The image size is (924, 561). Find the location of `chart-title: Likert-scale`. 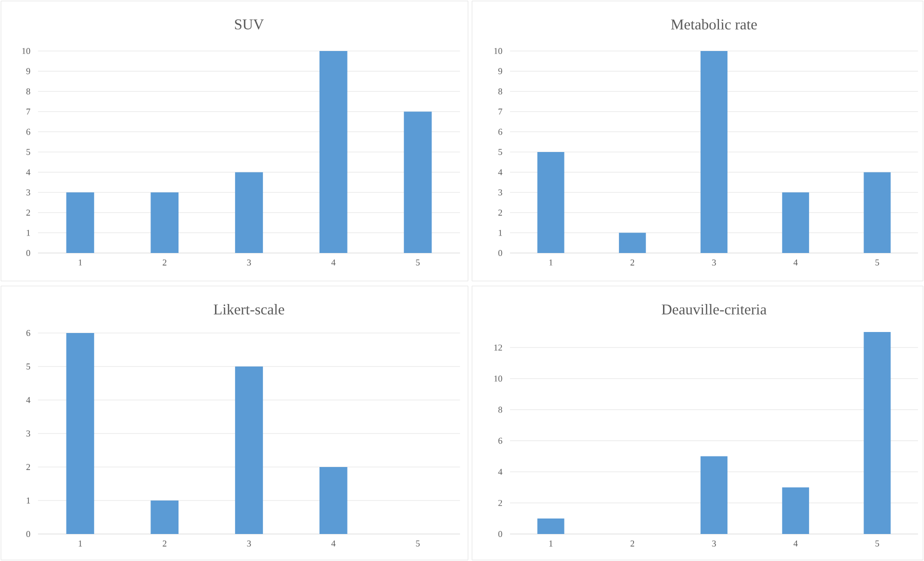

chart-title: Likert-scale is located at coordinates (249, 309).